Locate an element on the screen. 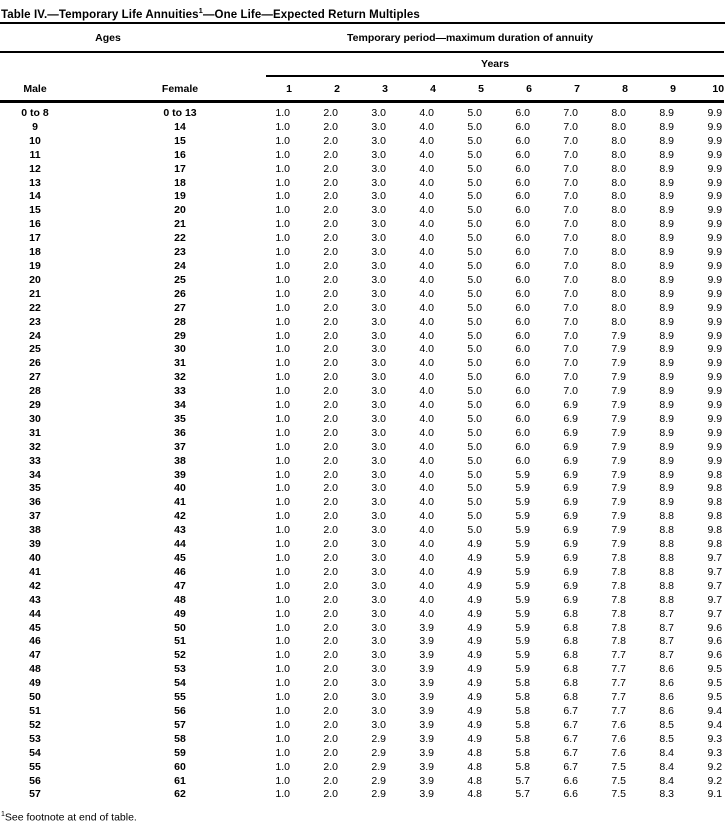 The height and width of the screenshot is (832, 725). multiple-value-cell: 7.9 is located at coordinates (618, 516).